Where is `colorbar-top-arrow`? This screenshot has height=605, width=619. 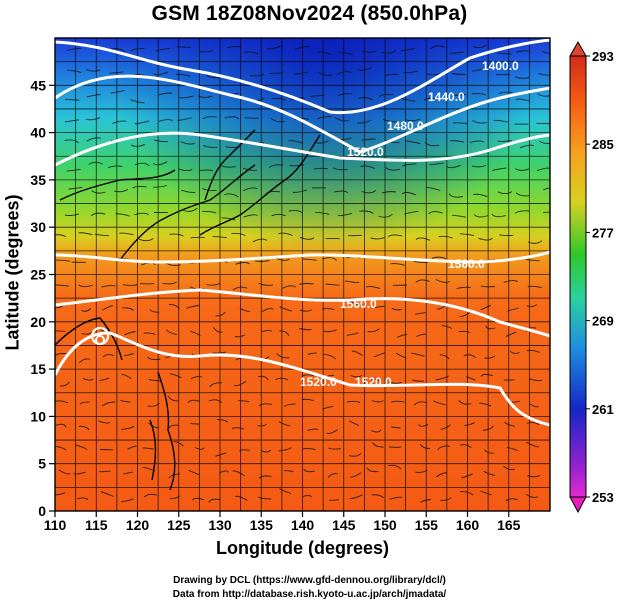
colorbar-top-arrow is located at coordinates (578, 48).